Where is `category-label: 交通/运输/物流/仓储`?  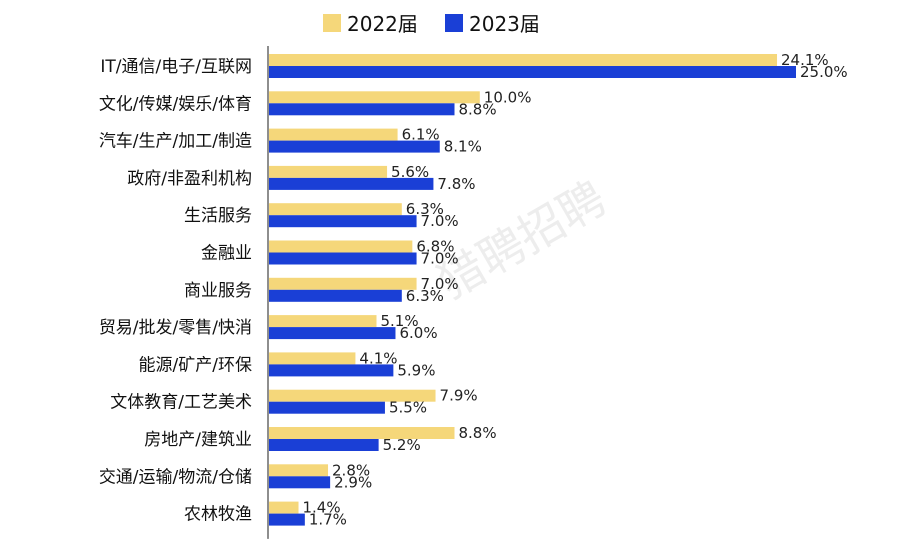
category-label: 交通/运输/物流/仓储 is located at coordinates (175, 477).